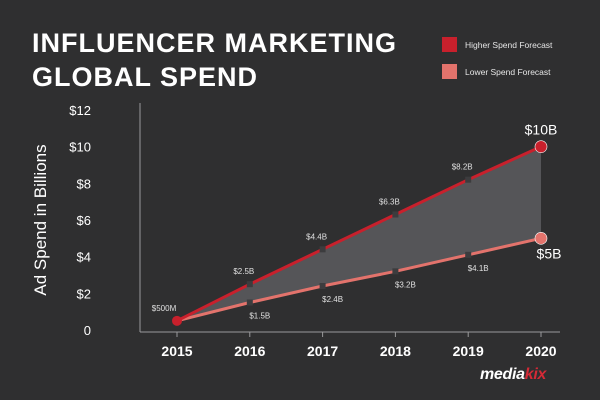  I want to click on higher-end-point, so click(541, 146).